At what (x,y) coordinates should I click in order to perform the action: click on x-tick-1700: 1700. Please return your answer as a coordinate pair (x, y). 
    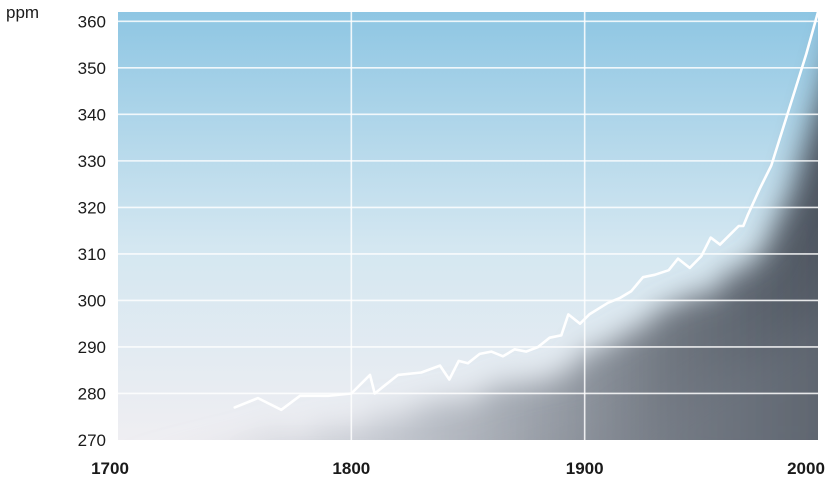
    Looking at the image, I should click on (110, 468).